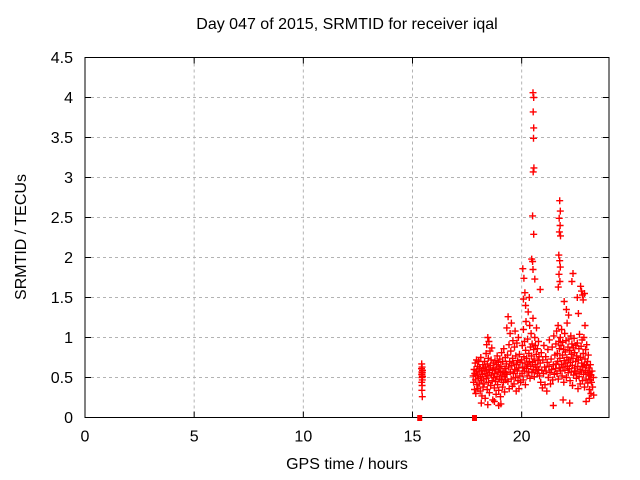 This screenshot has height=480, width=640. I want to click on x-tick-label: 20, so click(522, 437).